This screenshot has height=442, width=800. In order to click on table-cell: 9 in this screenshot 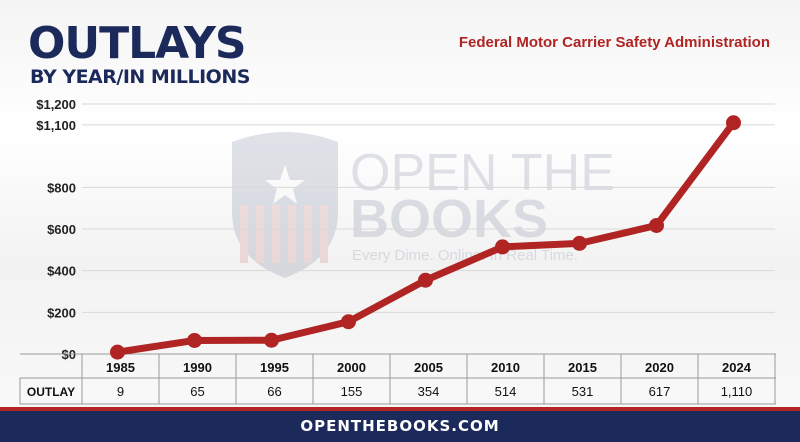, I will do `click(120, 391)`.